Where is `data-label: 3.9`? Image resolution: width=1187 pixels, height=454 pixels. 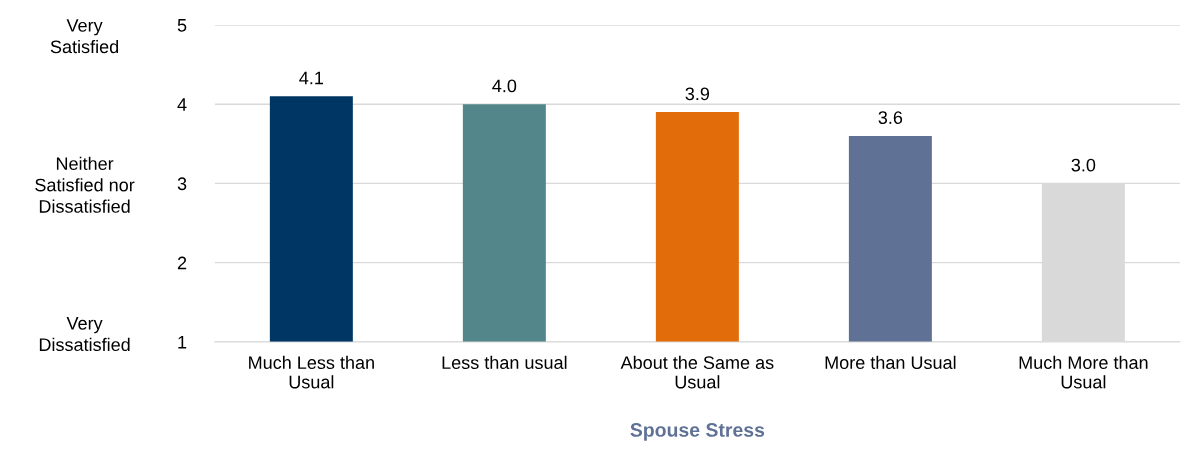 data-label: 3.9 is located at coordinates (697, 94).